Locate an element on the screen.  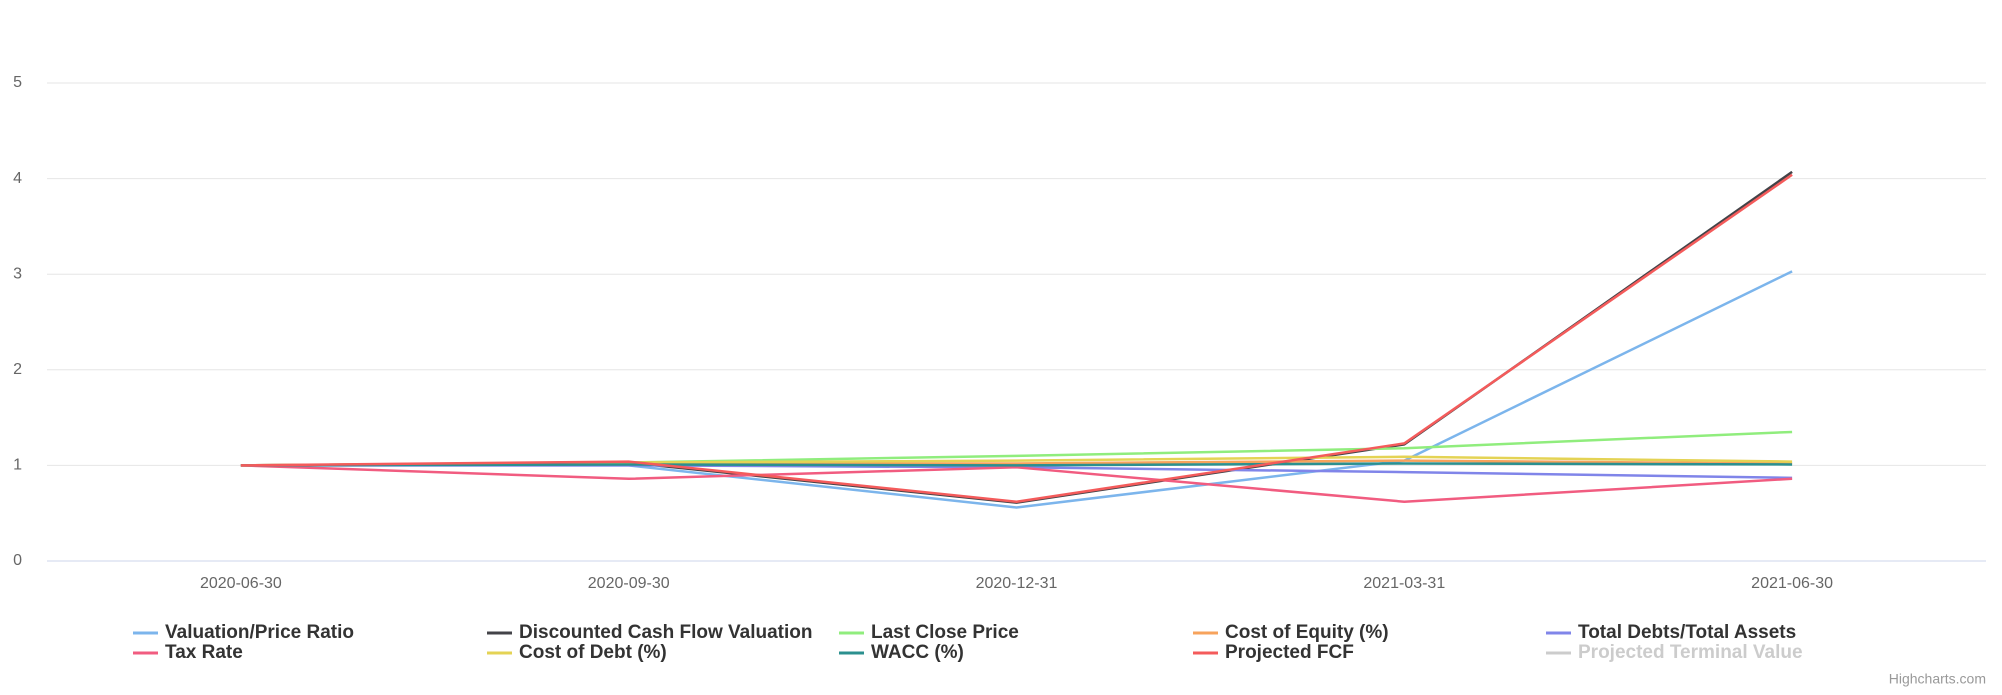
legend-item: Valuation/Price Ratio is located at coordinates (259, 632).